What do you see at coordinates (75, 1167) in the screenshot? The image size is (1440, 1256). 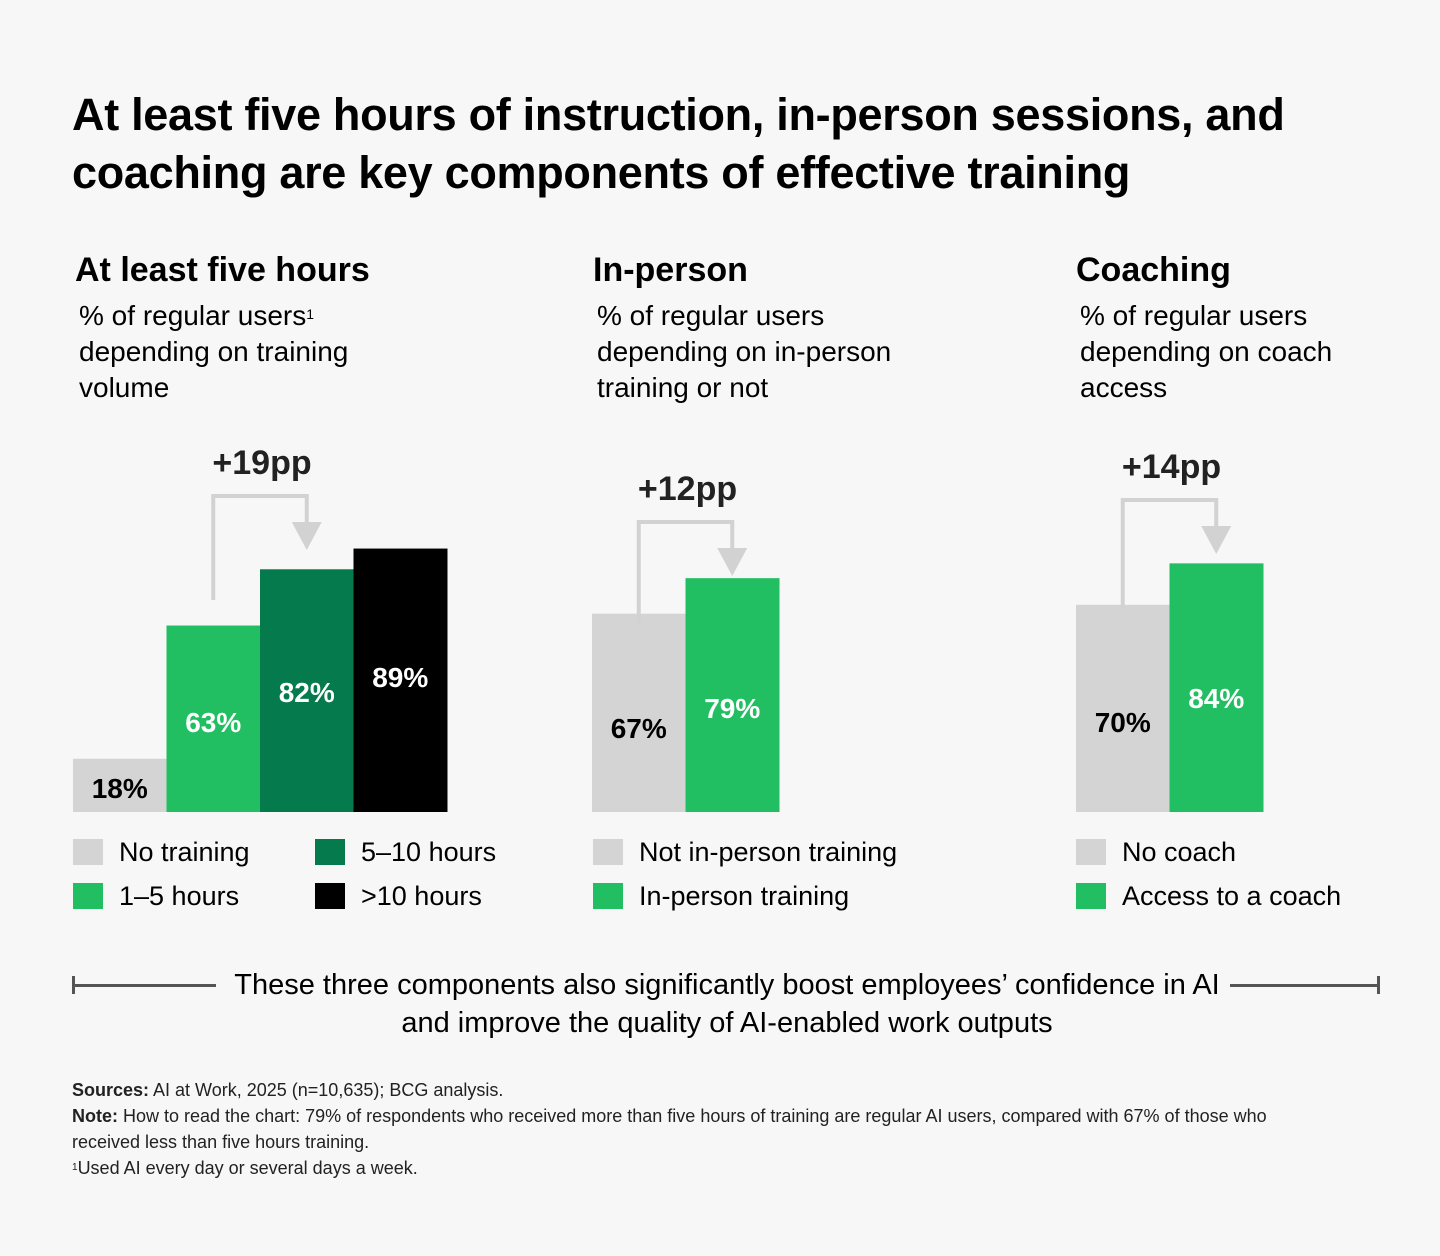 I see `footnote-marker: 1` at bounding box center [75, 1167].